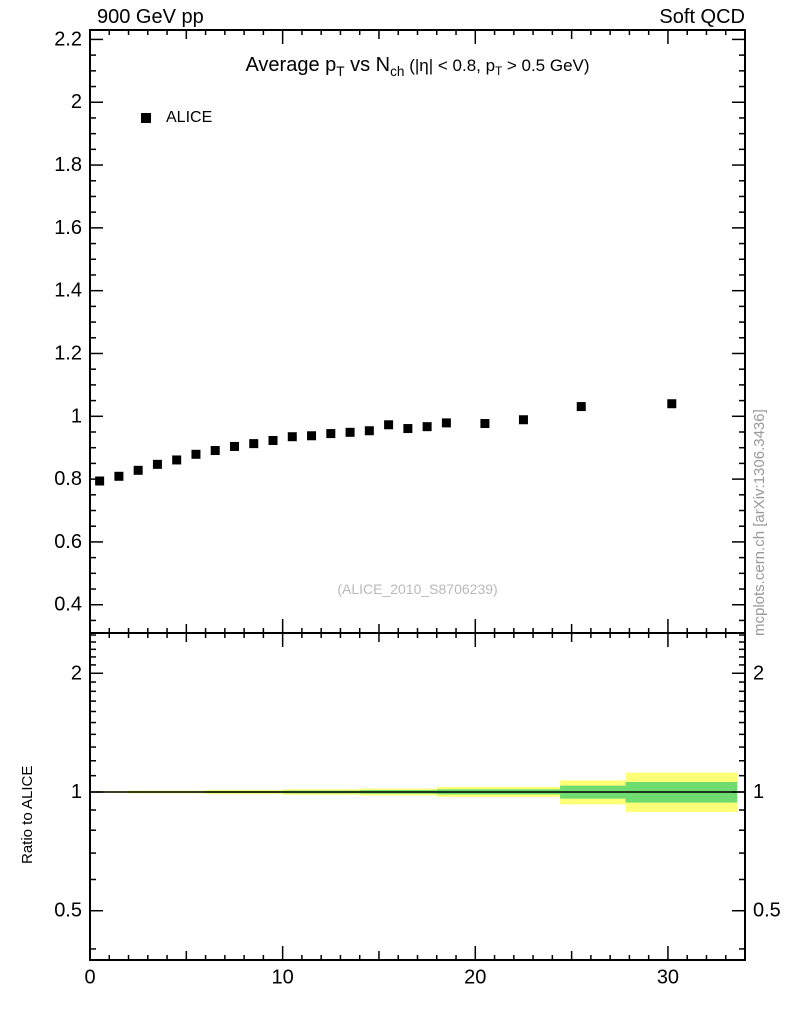  Describe the element at coordinates (758, 792) in the screenshot. I see `ratio-y-tick-label-right: 1` at that location.